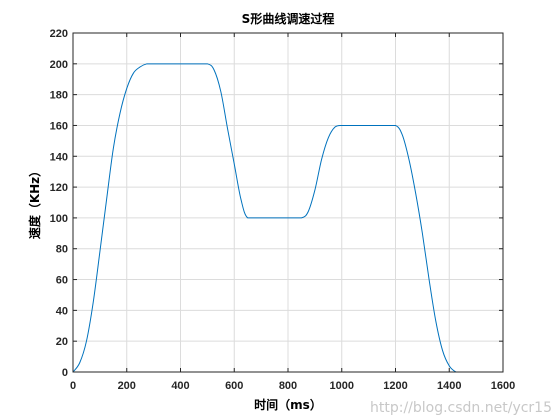  What do you see at coordinates (59, 96) in the screenshot?
I see `y-tick-label: 180` at bounding box center [59, 96].